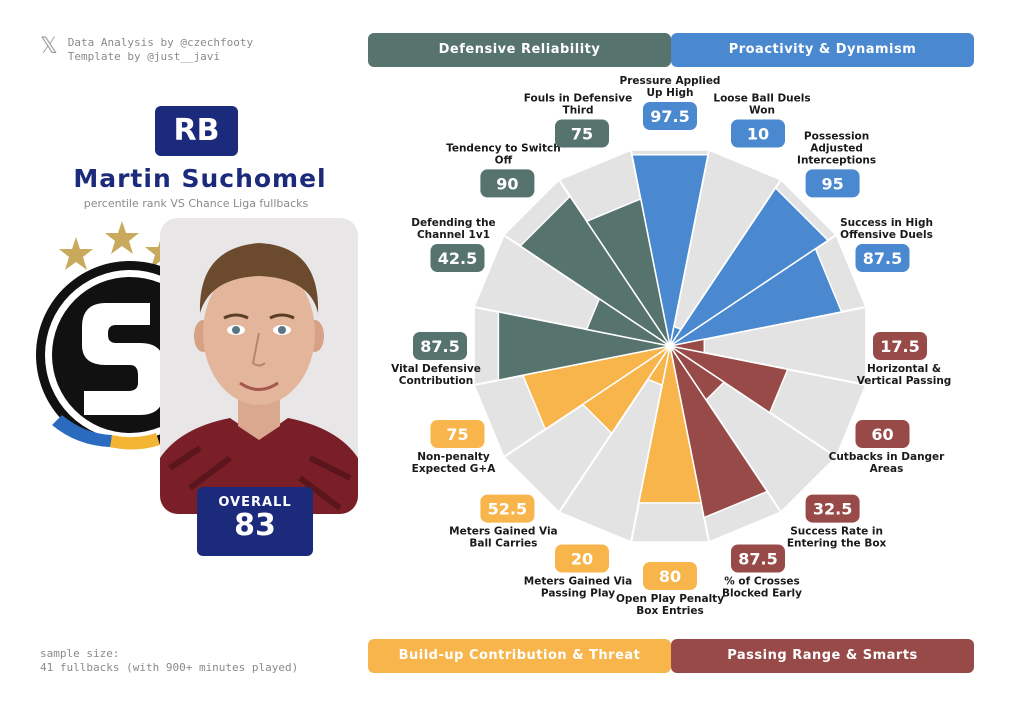  Describe the element at coordinates (887, 457) in the screenshot. I see `metric-label: Cutbacks in Danger` at that location.